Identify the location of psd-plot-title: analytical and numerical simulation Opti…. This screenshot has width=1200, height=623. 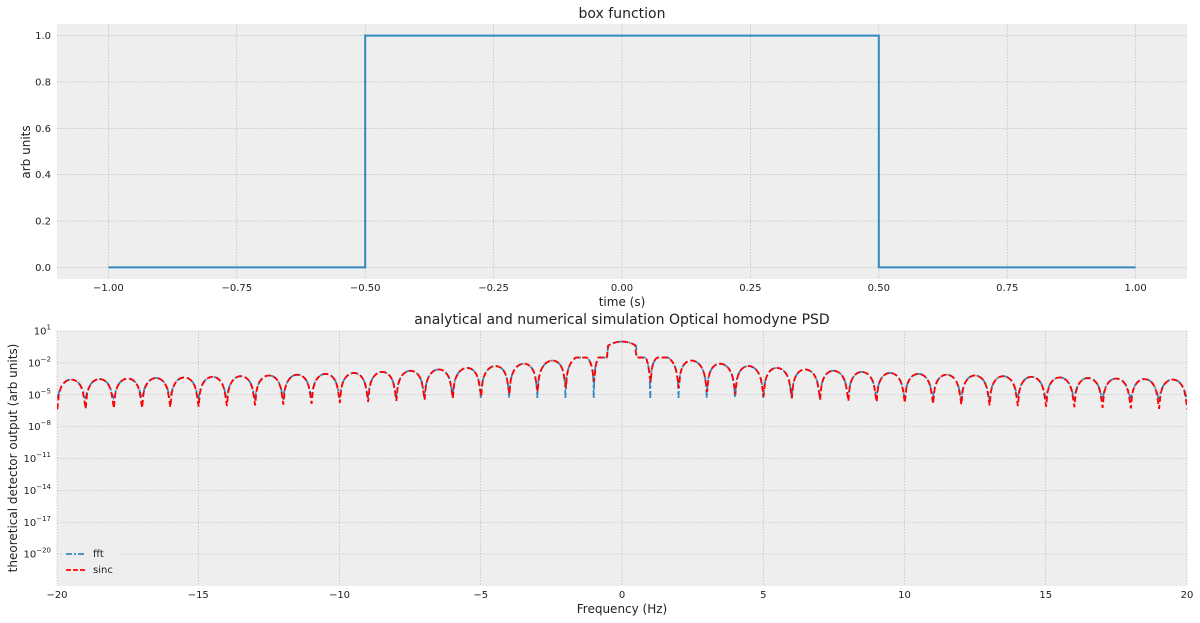
(621, 320).